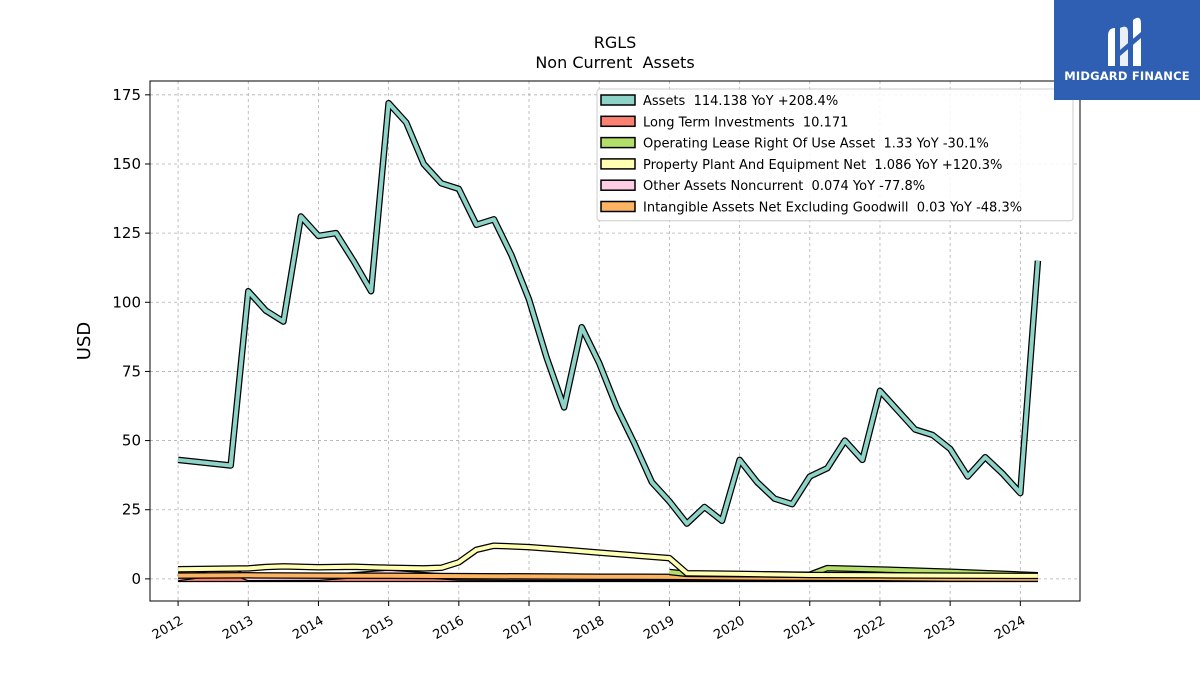 Image resolution: width=1200 pixels, height=675 pixels. What do you see at coordinates (131, 371) in the screenshot?
I see `y-tick-label: 75` at bounding box center [131, 371].